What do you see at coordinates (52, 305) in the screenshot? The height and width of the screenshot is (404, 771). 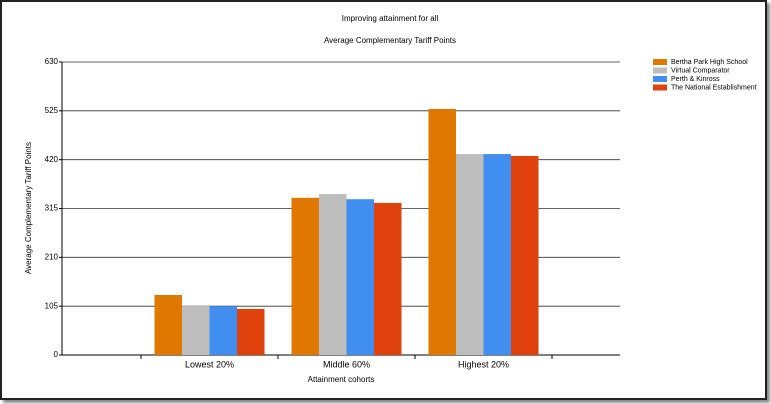 I see `y-tick-label: 105` at bounding box center [52, 305].